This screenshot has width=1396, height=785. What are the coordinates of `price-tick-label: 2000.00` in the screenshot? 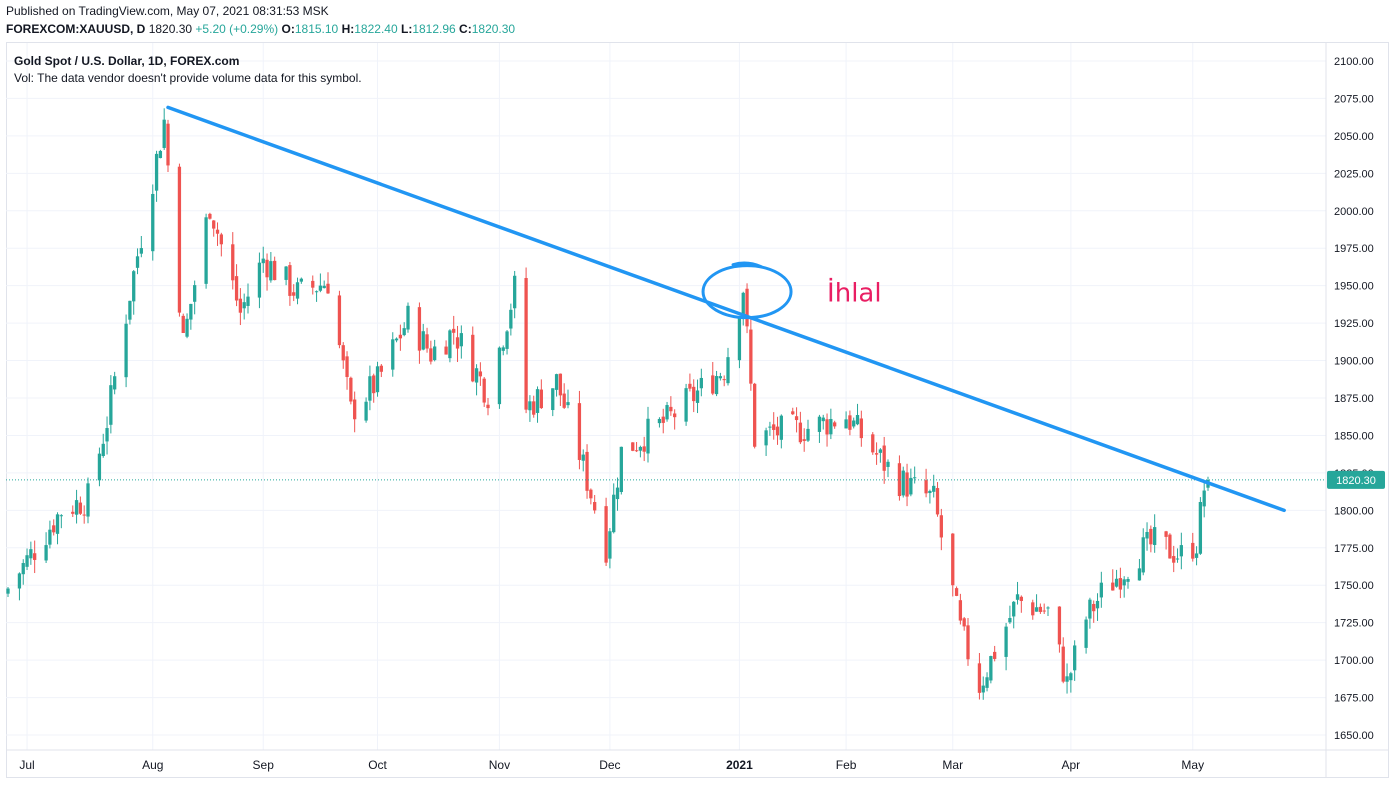 It's located at (1354, 212).